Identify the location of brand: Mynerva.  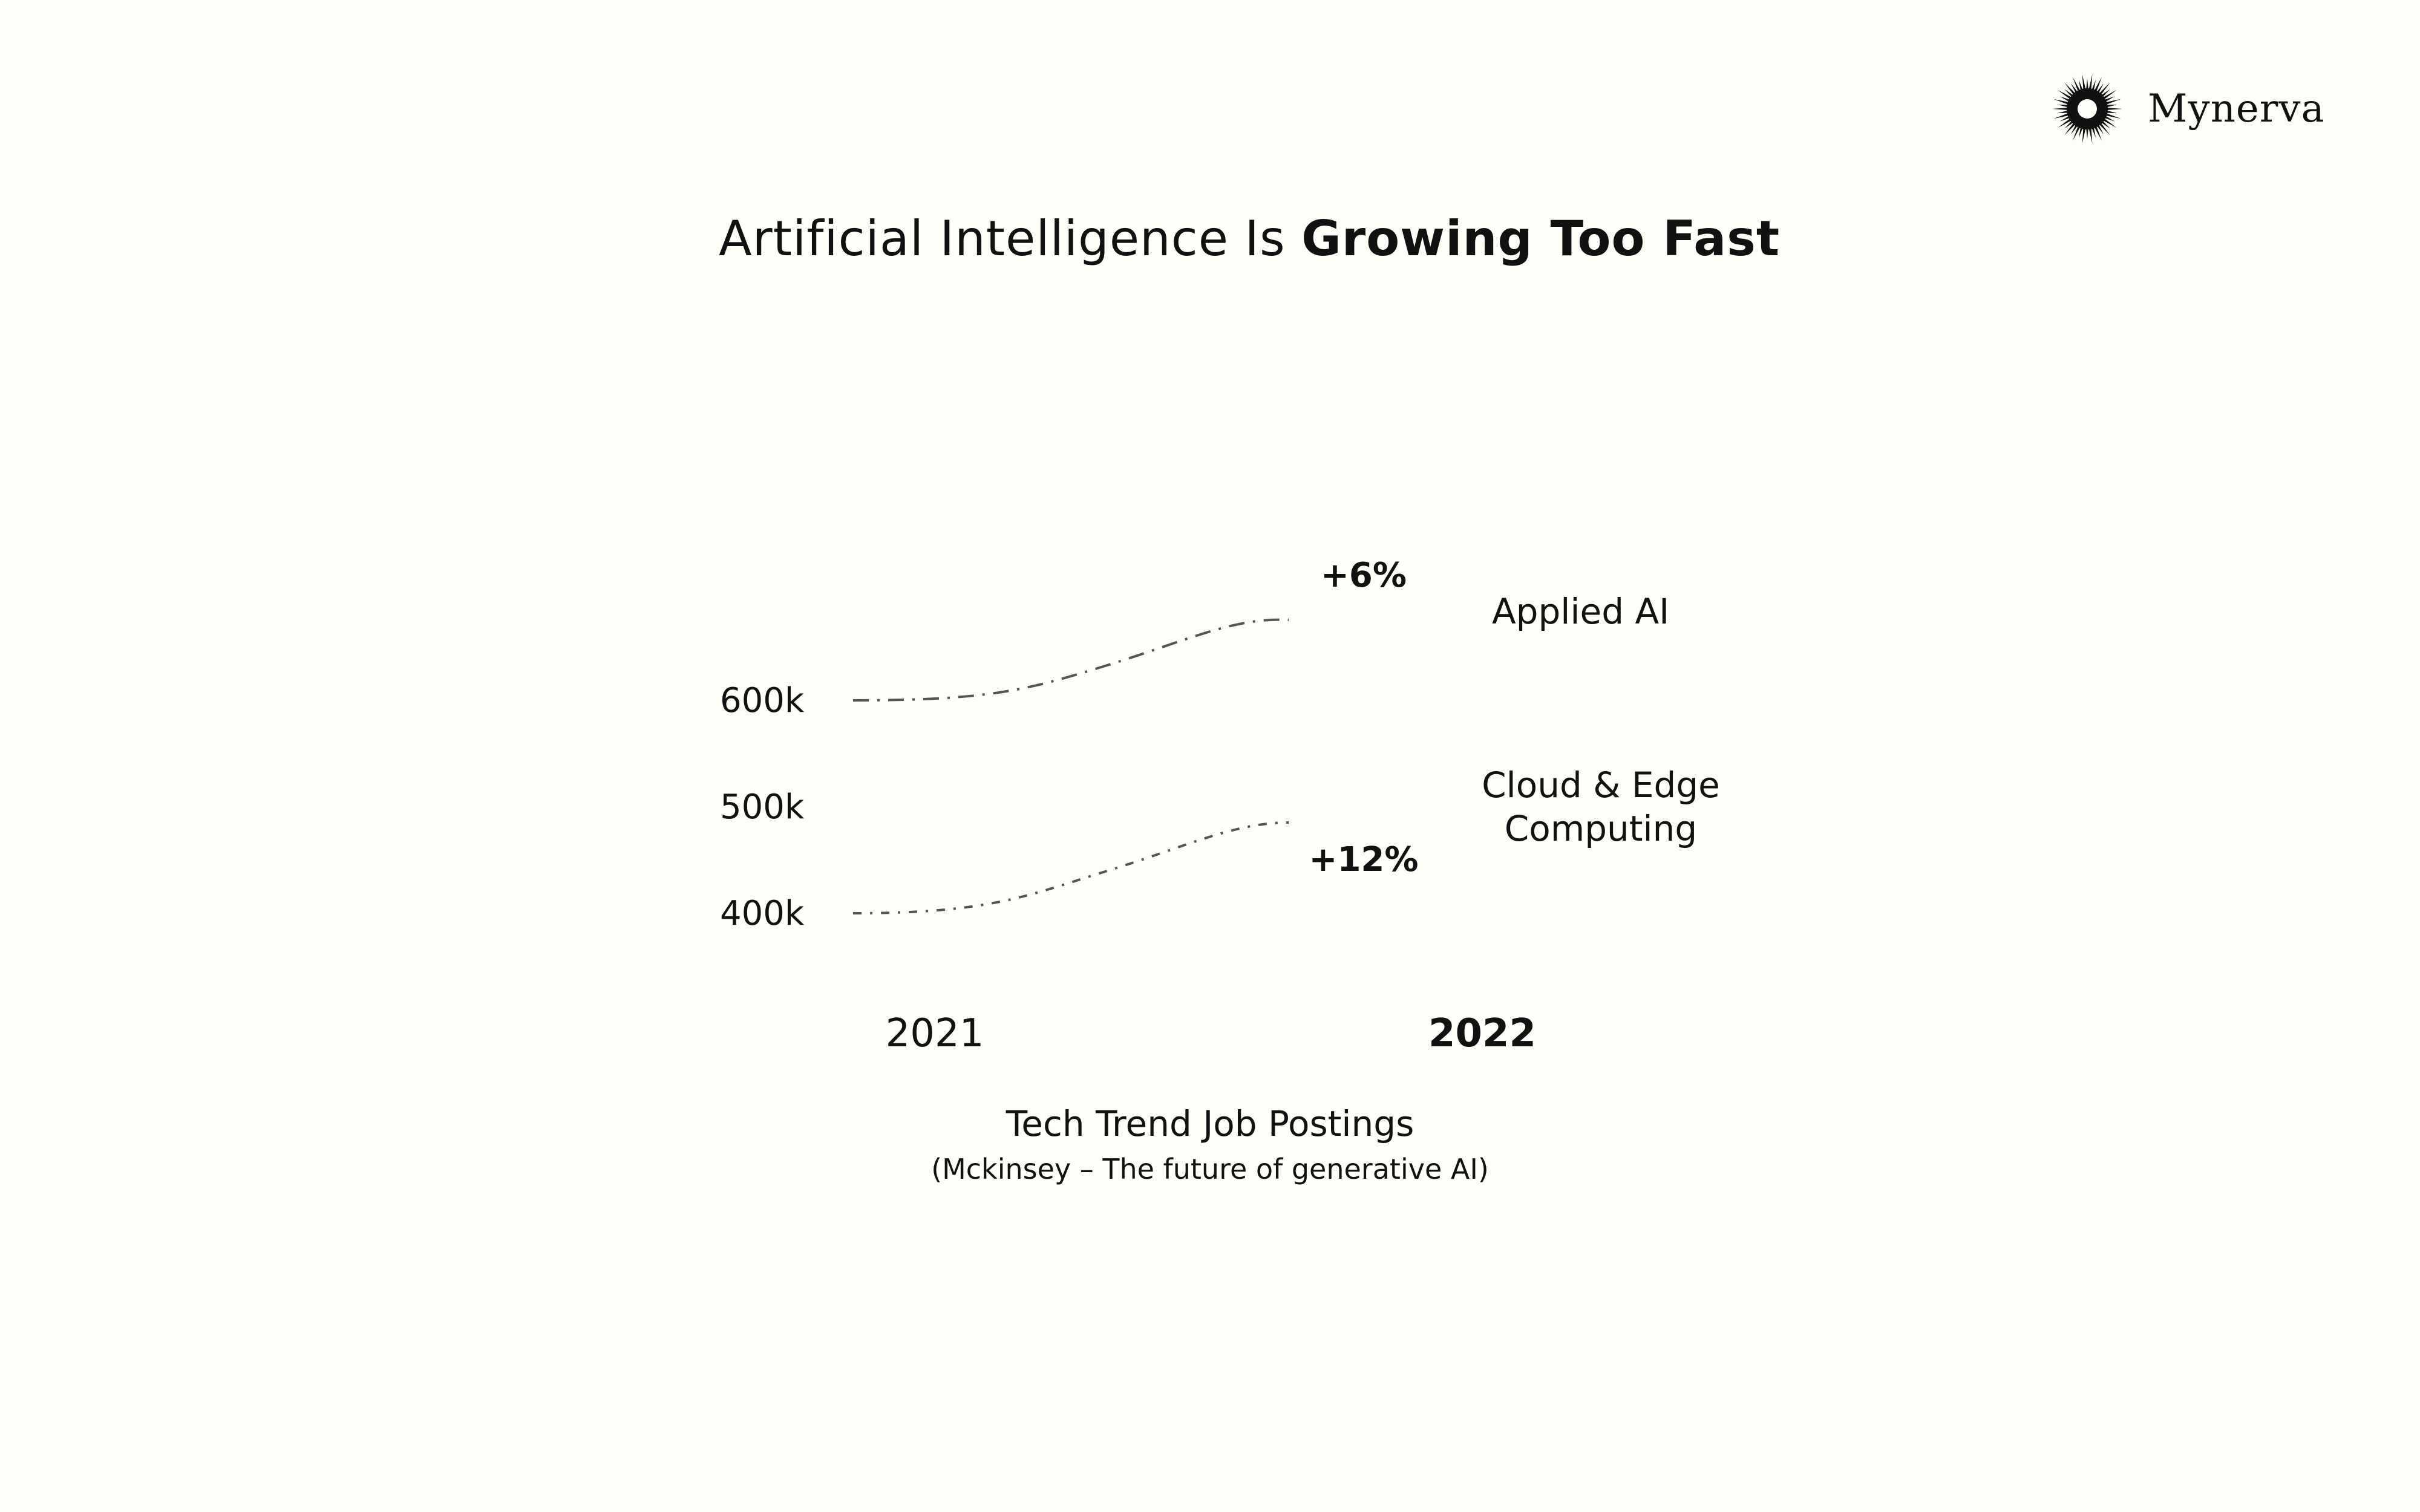
(2188, 109).